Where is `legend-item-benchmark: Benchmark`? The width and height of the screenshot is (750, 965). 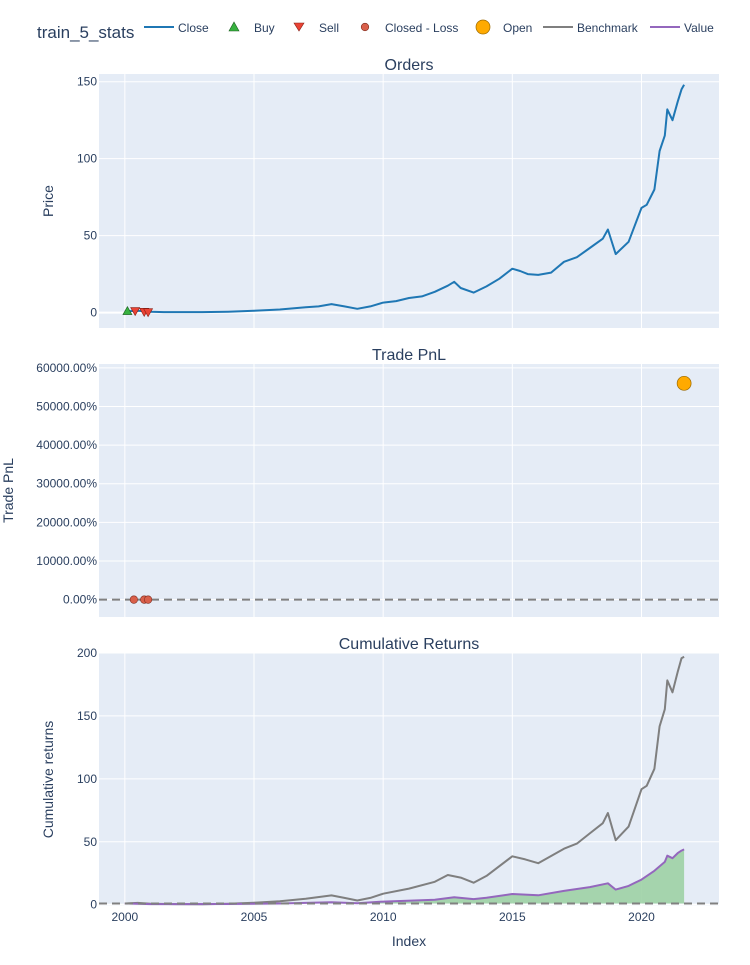
legend-item-benchmark: Benchmark is located at coordinates (591, 28).